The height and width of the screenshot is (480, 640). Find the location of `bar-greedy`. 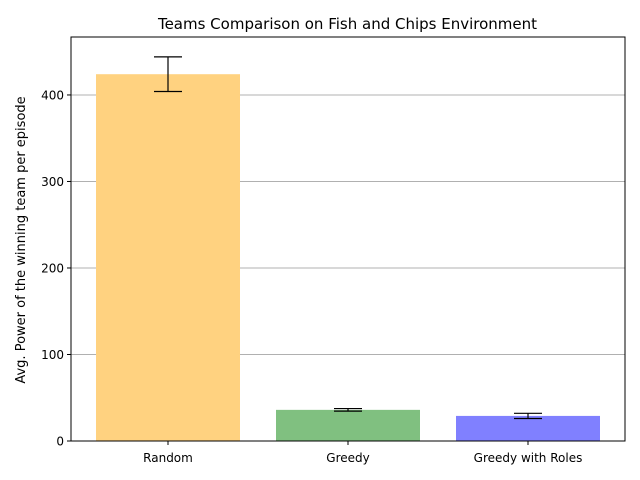

bar-greedy is located at coordinates (348, 425).